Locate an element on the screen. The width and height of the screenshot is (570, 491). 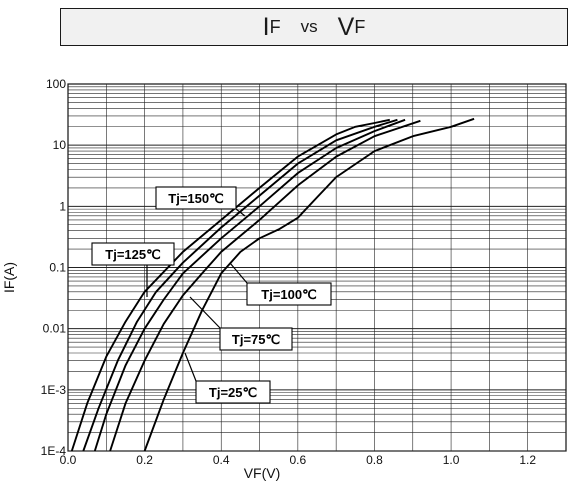
annotation-label: Tj=150℃ is located at coordinates (195, 198).